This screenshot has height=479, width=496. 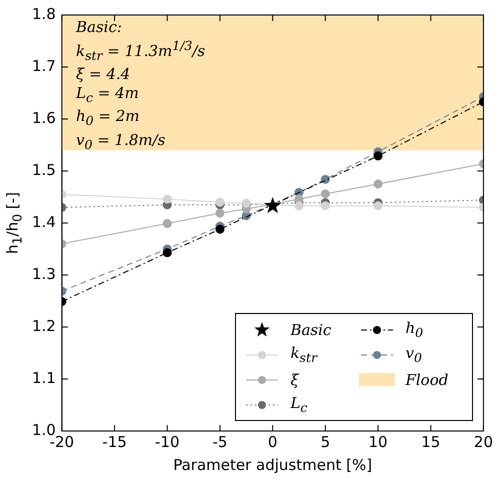 I want to click on legend-label: v$_{0}$, so click(x=413, y=354).